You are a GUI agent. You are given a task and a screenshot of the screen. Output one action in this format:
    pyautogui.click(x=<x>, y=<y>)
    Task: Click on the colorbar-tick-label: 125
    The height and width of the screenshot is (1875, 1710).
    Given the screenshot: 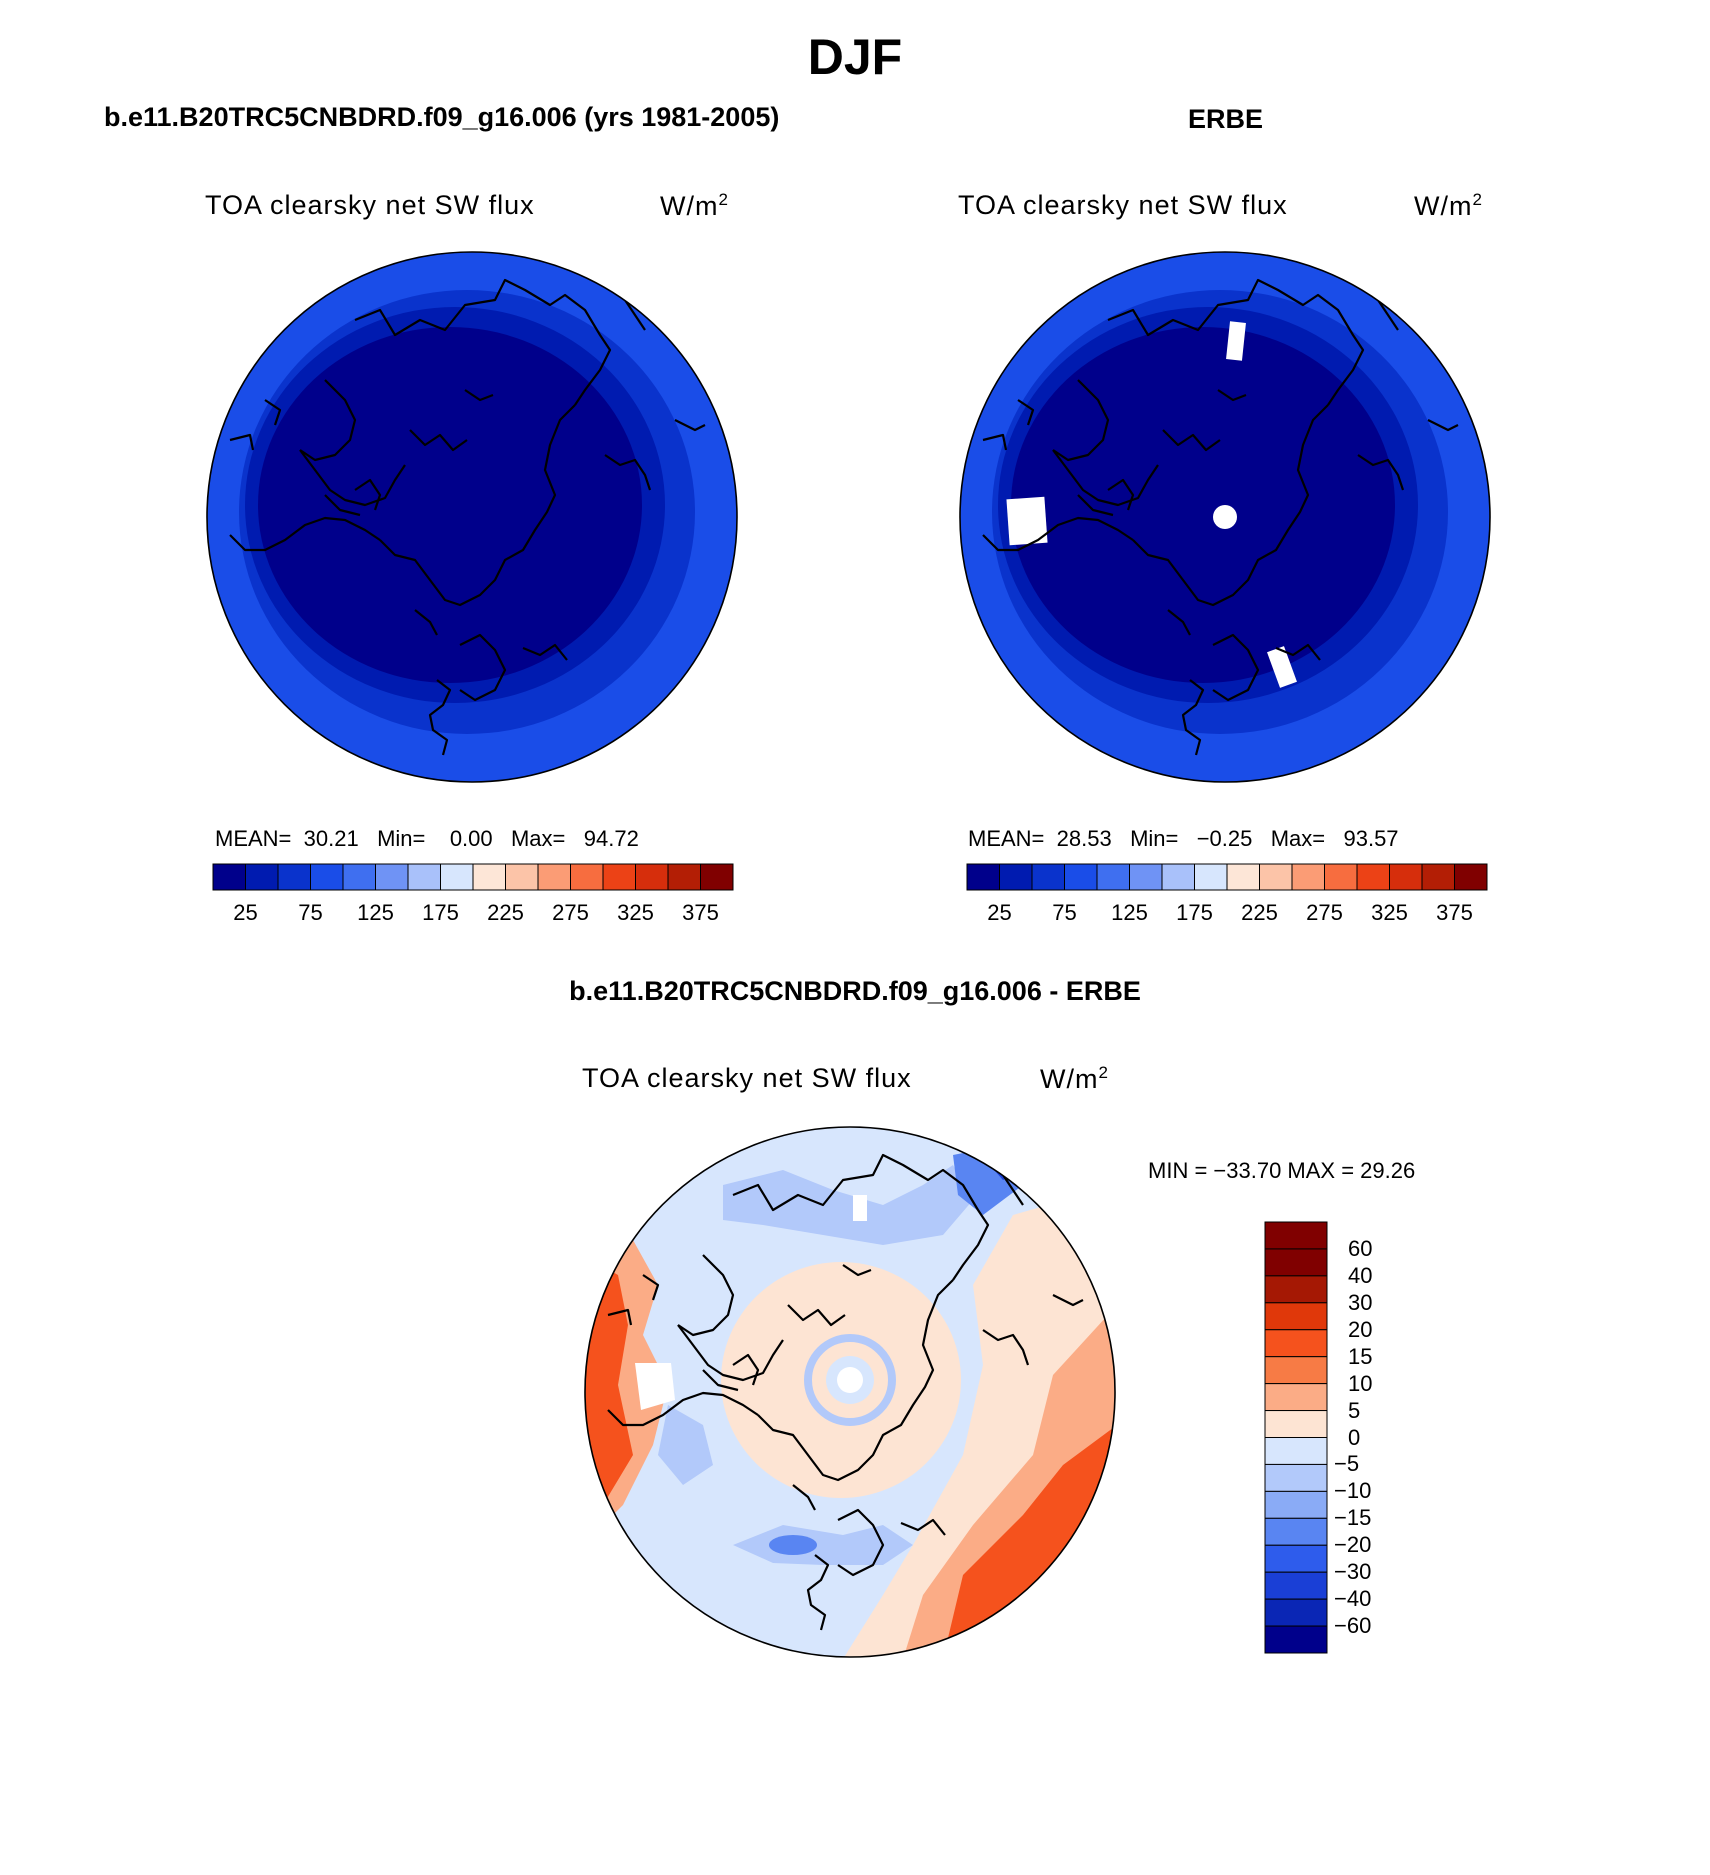 What is the action you would take?
    pyautogui.click(x=1129, y=912)
    